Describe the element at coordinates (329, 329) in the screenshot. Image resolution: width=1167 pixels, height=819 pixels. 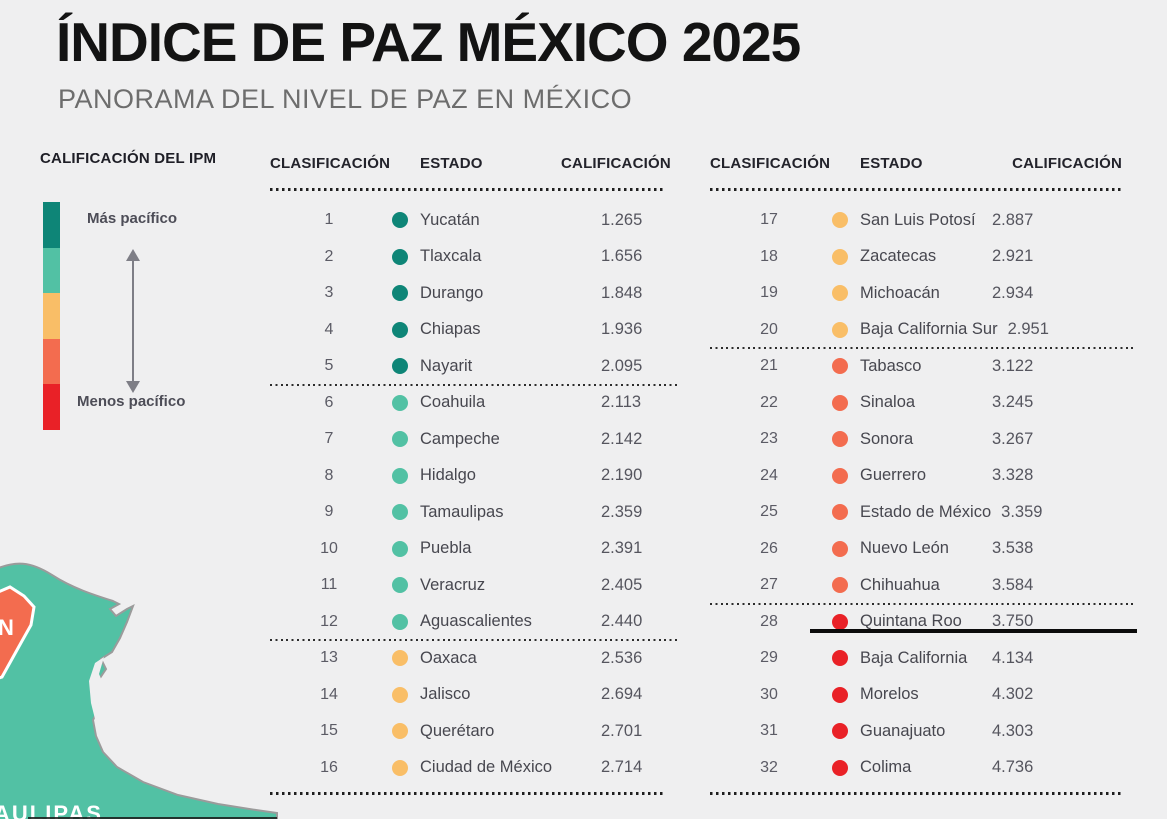
I see `rank-cell: 4` at that location.